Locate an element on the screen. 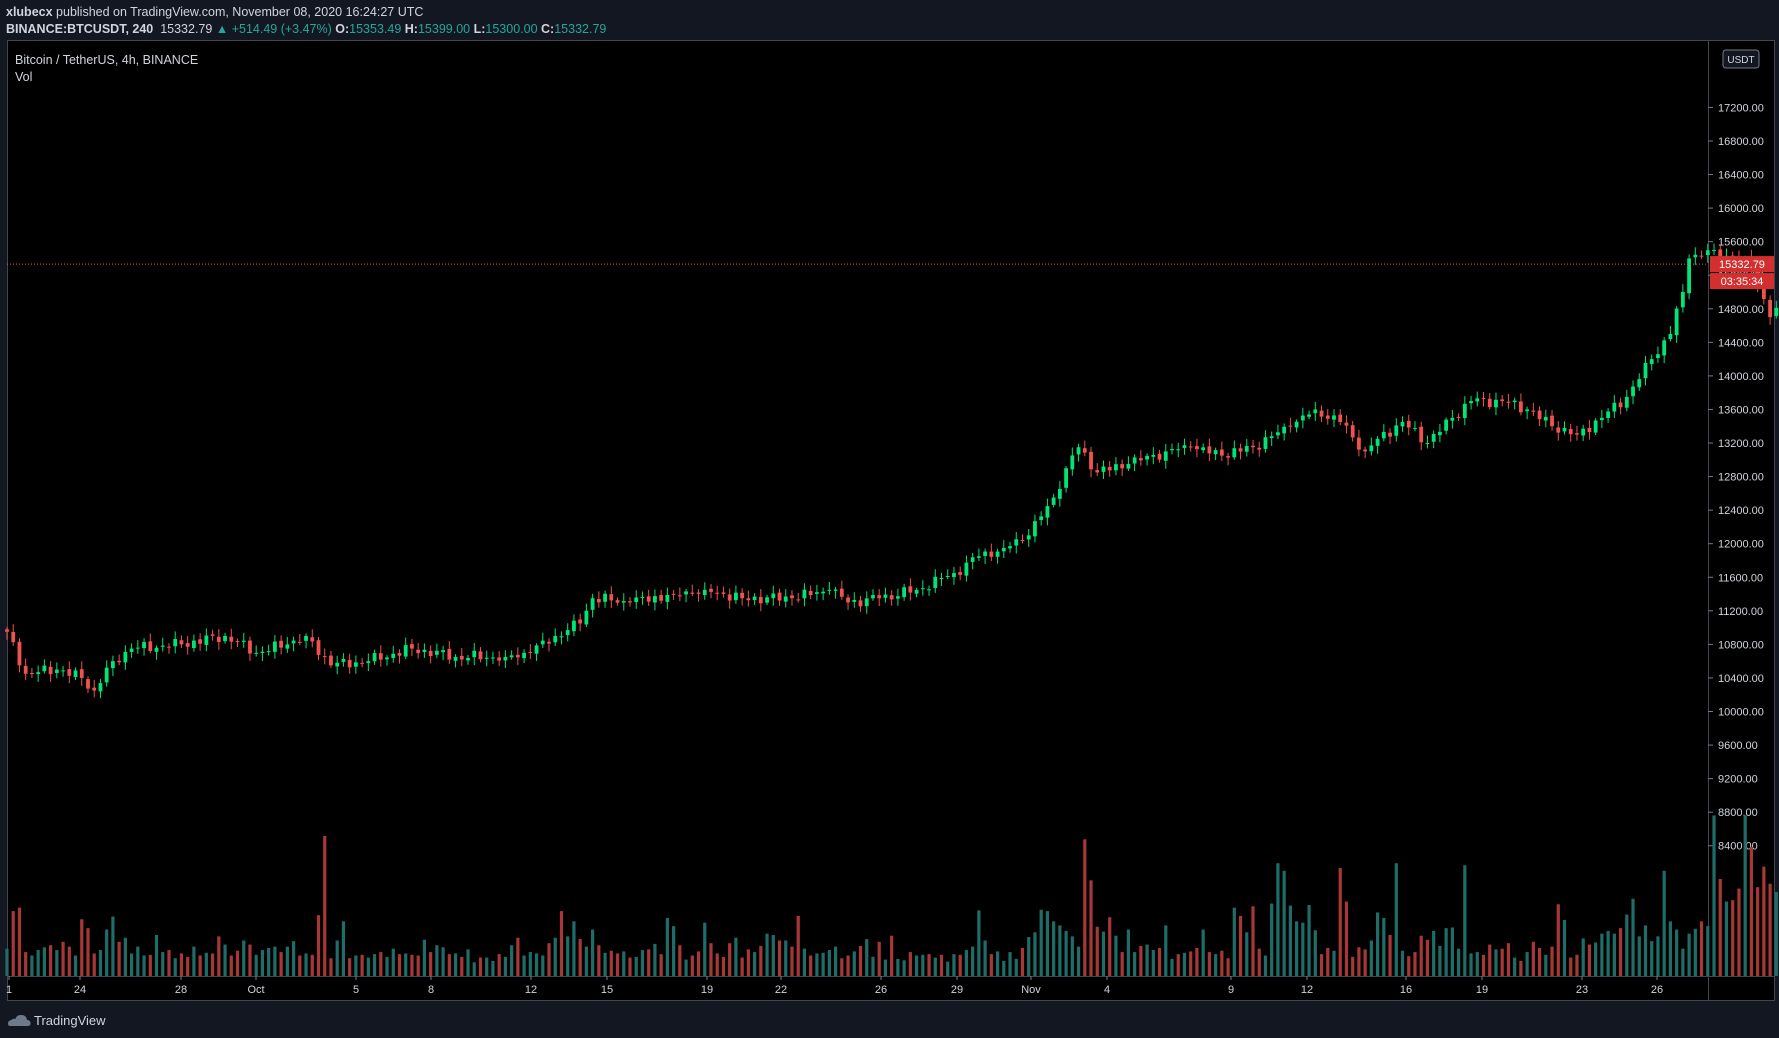 The image size is (1779, 1038). y-tick-label: 11200.00 is located at coordinates (1740, 612).